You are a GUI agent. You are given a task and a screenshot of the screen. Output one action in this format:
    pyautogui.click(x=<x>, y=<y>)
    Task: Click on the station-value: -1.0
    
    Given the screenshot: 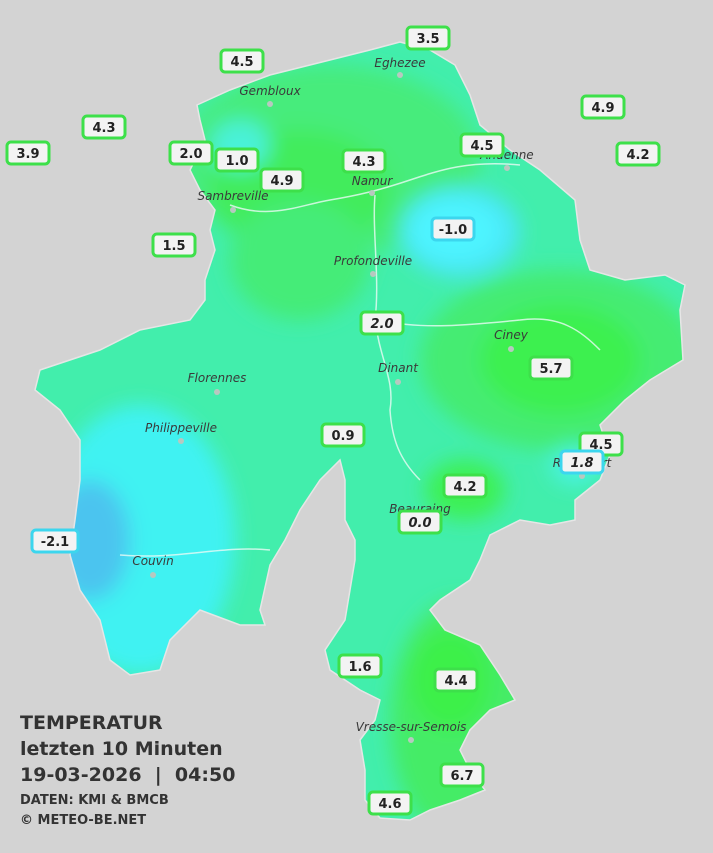 What is the action you would take?
    pyautogui.click(x=453, y=230)
    